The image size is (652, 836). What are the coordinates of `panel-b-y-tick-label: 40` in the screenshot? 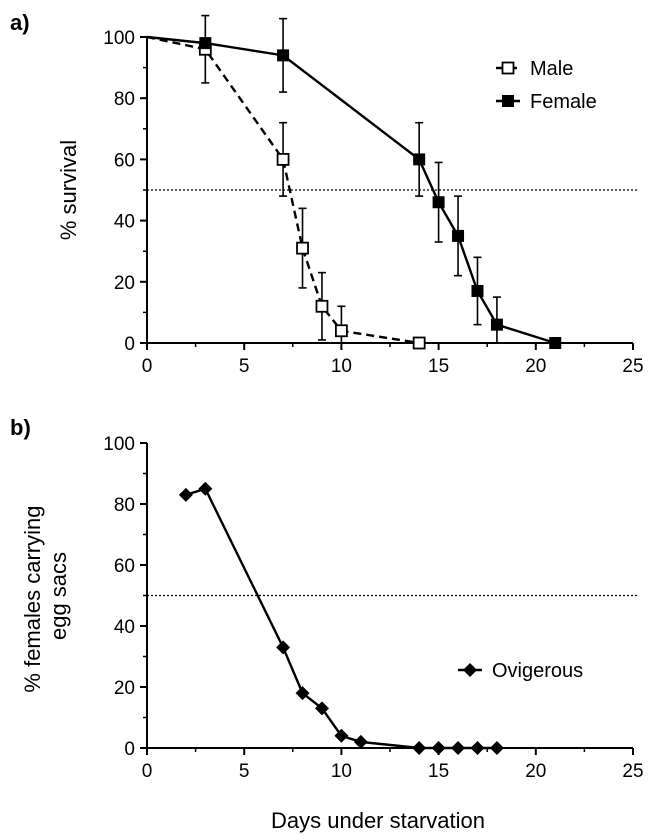 It's located at (124, 627).